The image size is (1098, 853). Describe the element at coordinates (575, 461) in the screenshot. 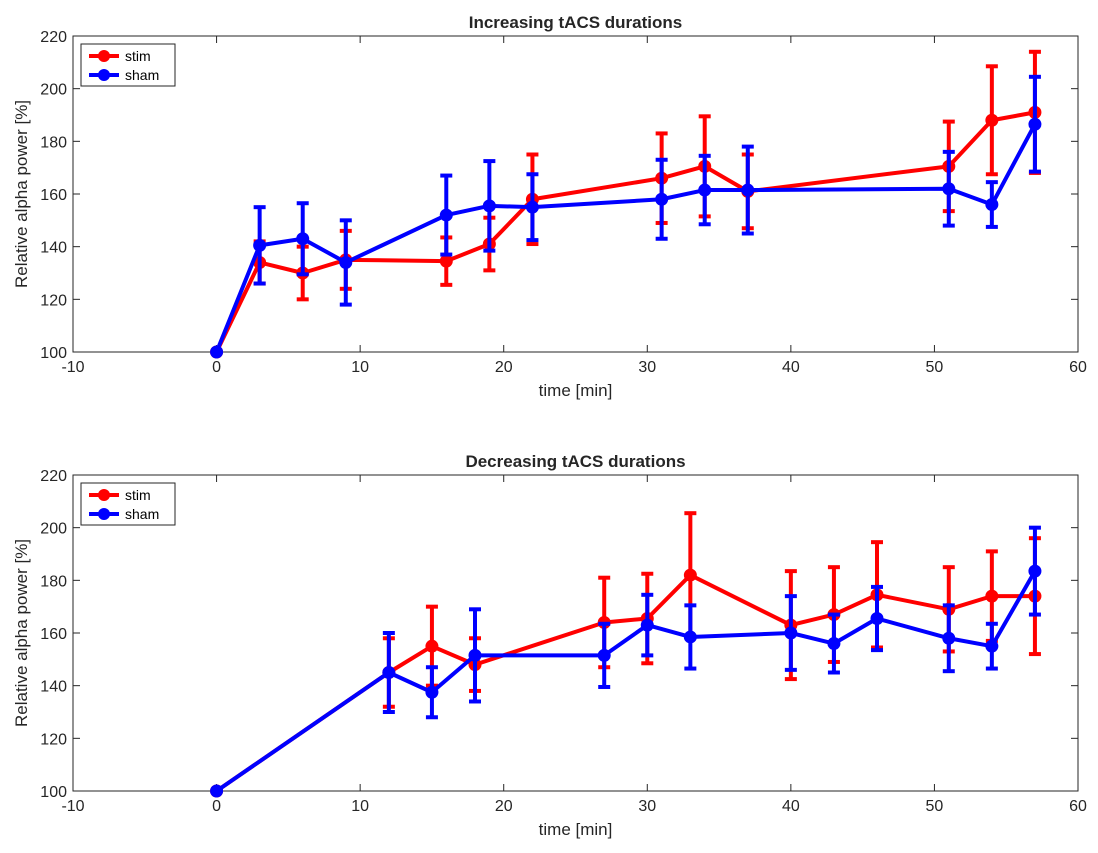

I see `chart-title: Decreasing tACS durations` at that location.